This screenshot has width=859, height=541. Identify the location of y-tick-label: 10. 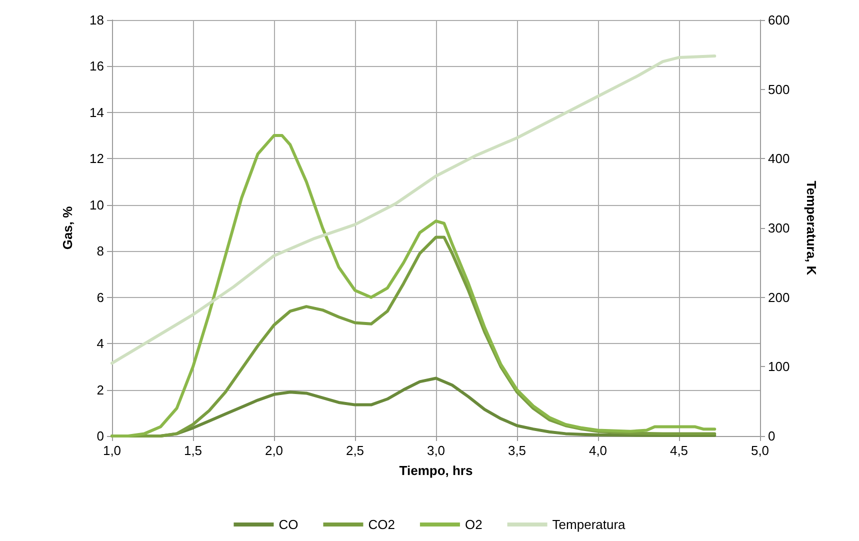
(97, 204).